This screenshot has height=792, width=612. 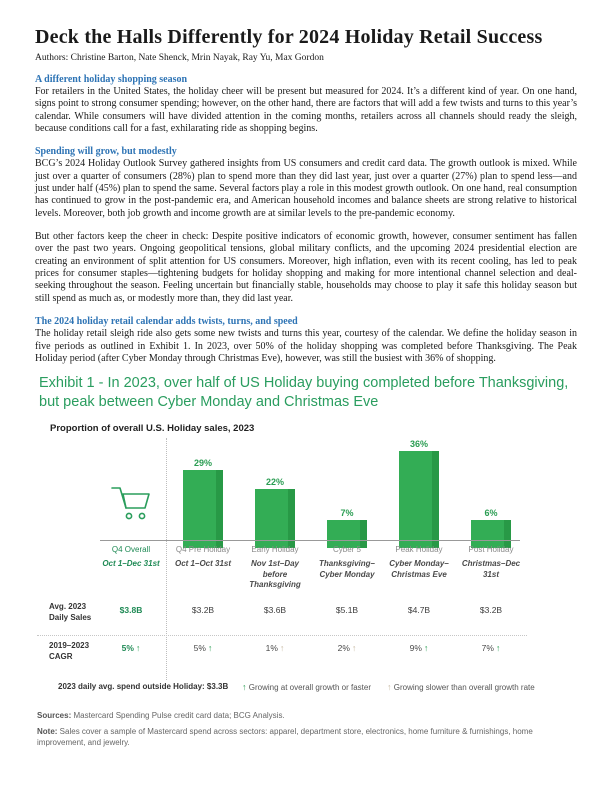 I want to click on shopping-cart-icon, so click(x=131, y=504).